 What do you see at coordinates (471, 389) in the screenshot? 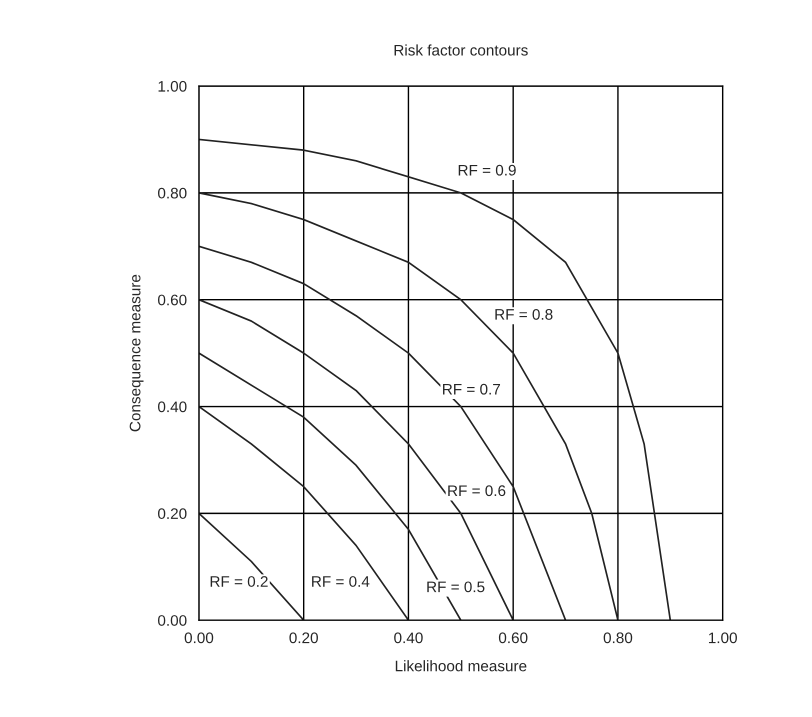
I see `series-label: RF = 0.7` at bounding box center [471, 389].